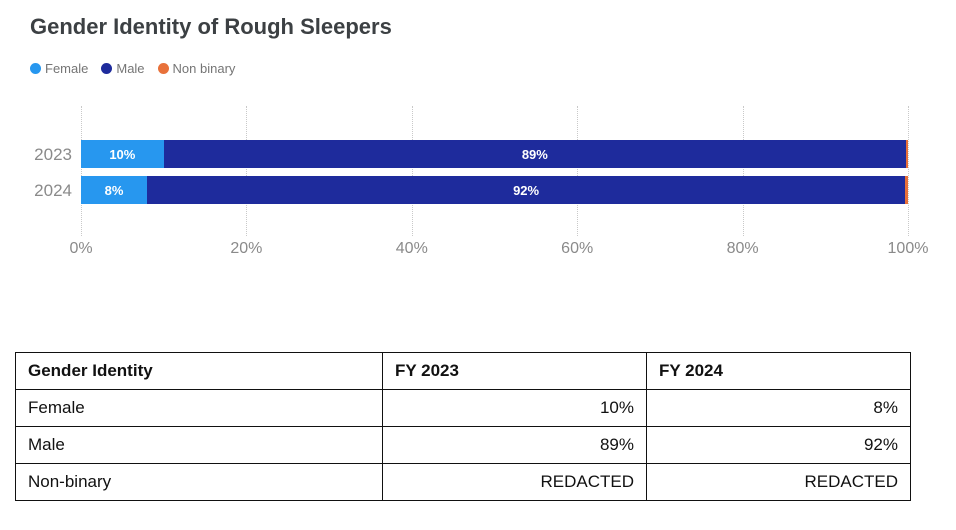 The image size is (956, 530). I want to click on legend-item-non-binary: Non binary, so click(196, 68).